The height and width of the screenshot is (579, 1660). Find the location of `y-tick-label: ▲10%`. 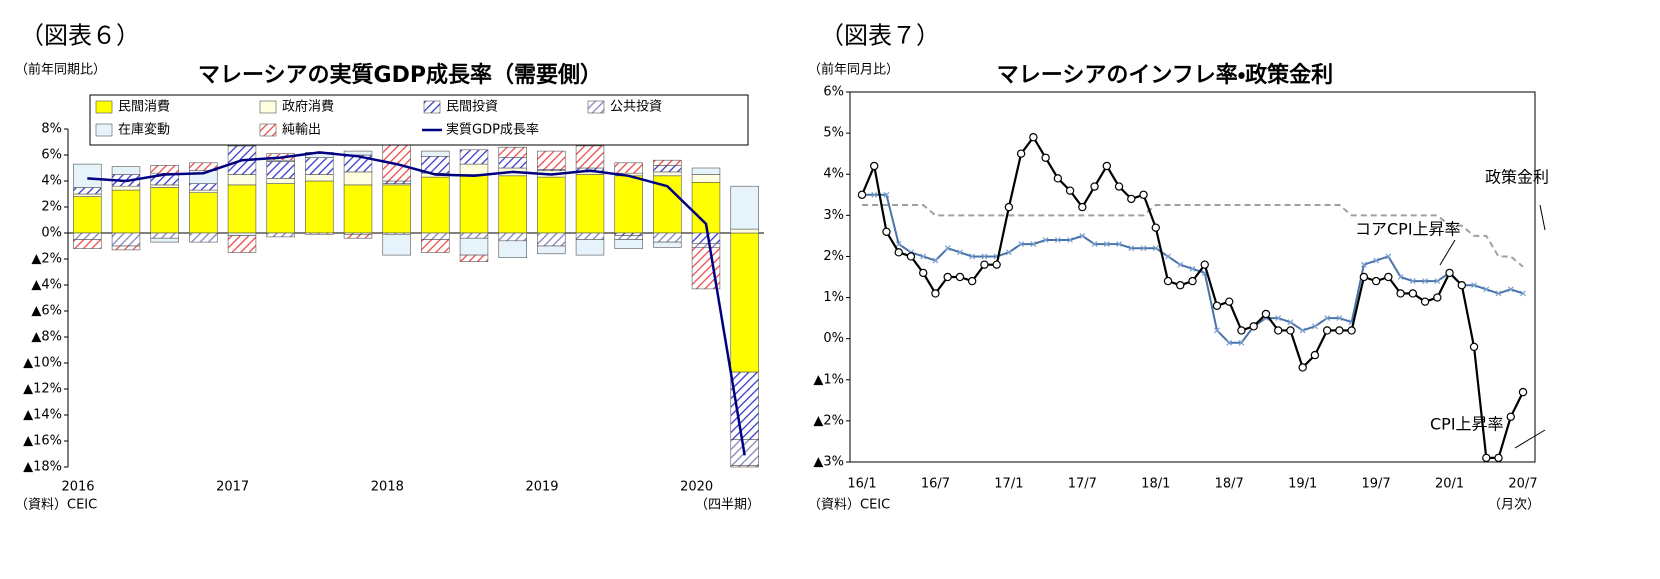

y-tick-label: ▲10% is located at coordinates (42, 363).